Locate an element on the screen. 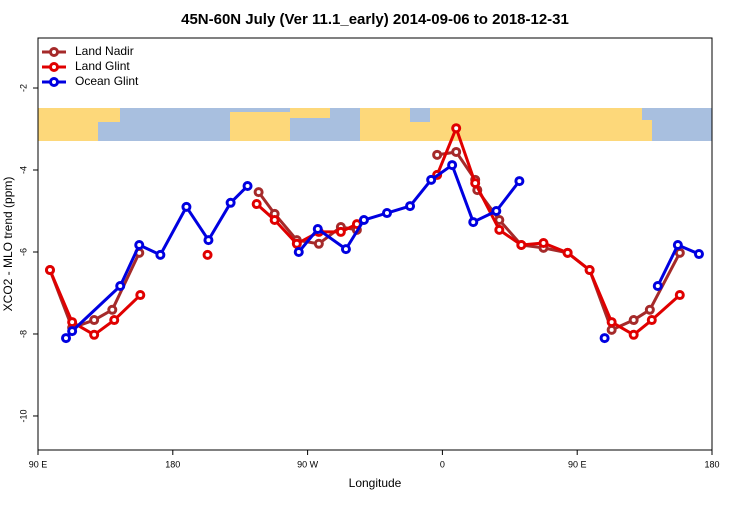 Image resolution: width=750 pixels, height=505 pixels. y-tick-label: -2 is located at coordinates (23, 88).